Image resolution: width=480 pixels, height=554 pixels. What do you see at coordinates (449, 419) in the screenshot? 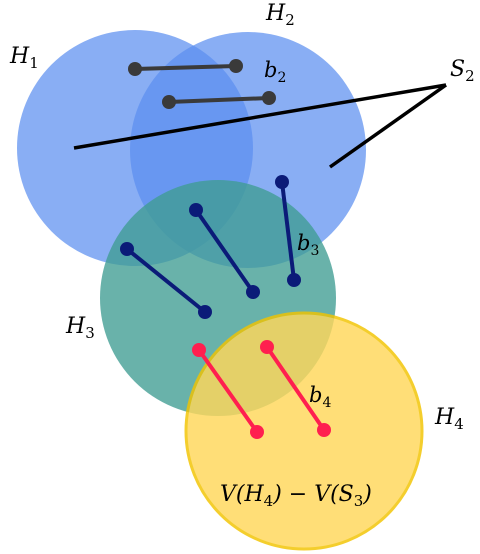
I see `label-h4: H4` at bounding box center [449, 419].